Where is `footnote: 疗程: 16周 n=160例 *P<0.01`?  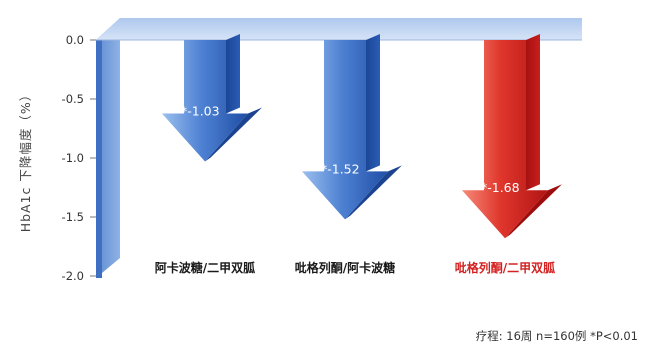
footnote: 疗程: 16周 n=160例 *P<0.01 is located at coordinates (556, 336).